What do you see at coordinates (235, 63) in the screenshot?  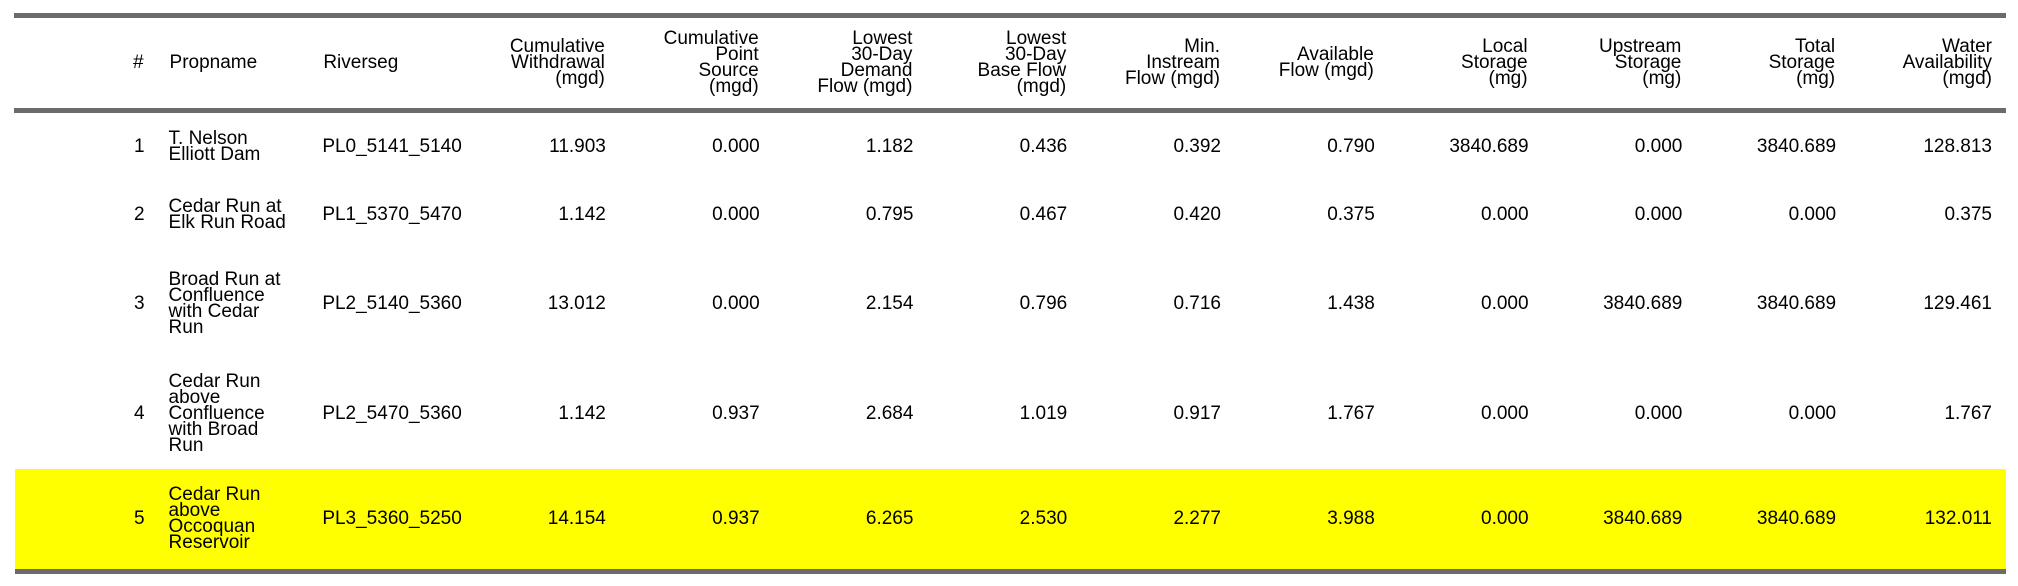 I see `header-propname: Propname` at bounding box center [235, 63].